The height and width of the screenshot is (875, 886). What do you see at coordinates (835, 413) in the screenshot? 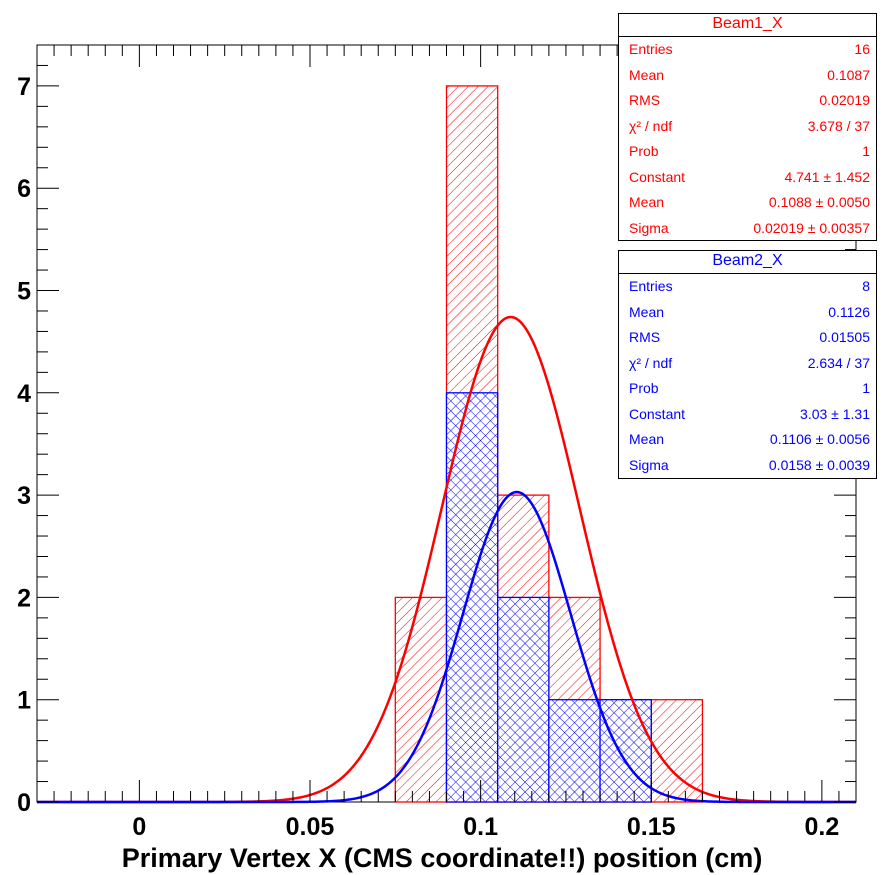
I see `stats-row-value: 3.03 ± 1.31` at bounding box center [835, 413].